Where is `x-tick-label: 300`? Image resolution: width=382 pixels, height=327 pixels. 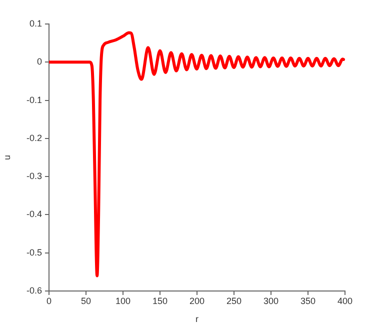 x-tick-label: 300 is located at coordinates (271, 301).